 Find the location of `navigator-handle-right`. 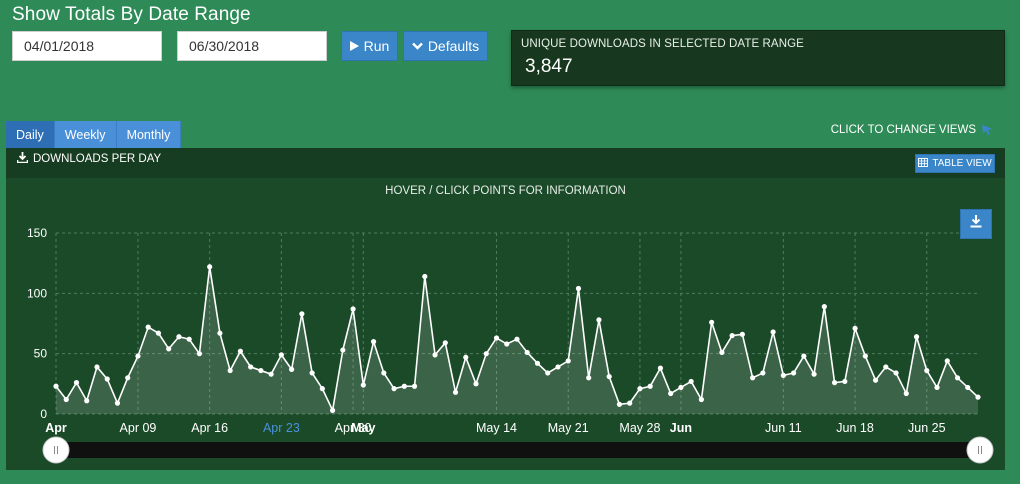

navigator-handle-right is located at coordinates (980, 450).